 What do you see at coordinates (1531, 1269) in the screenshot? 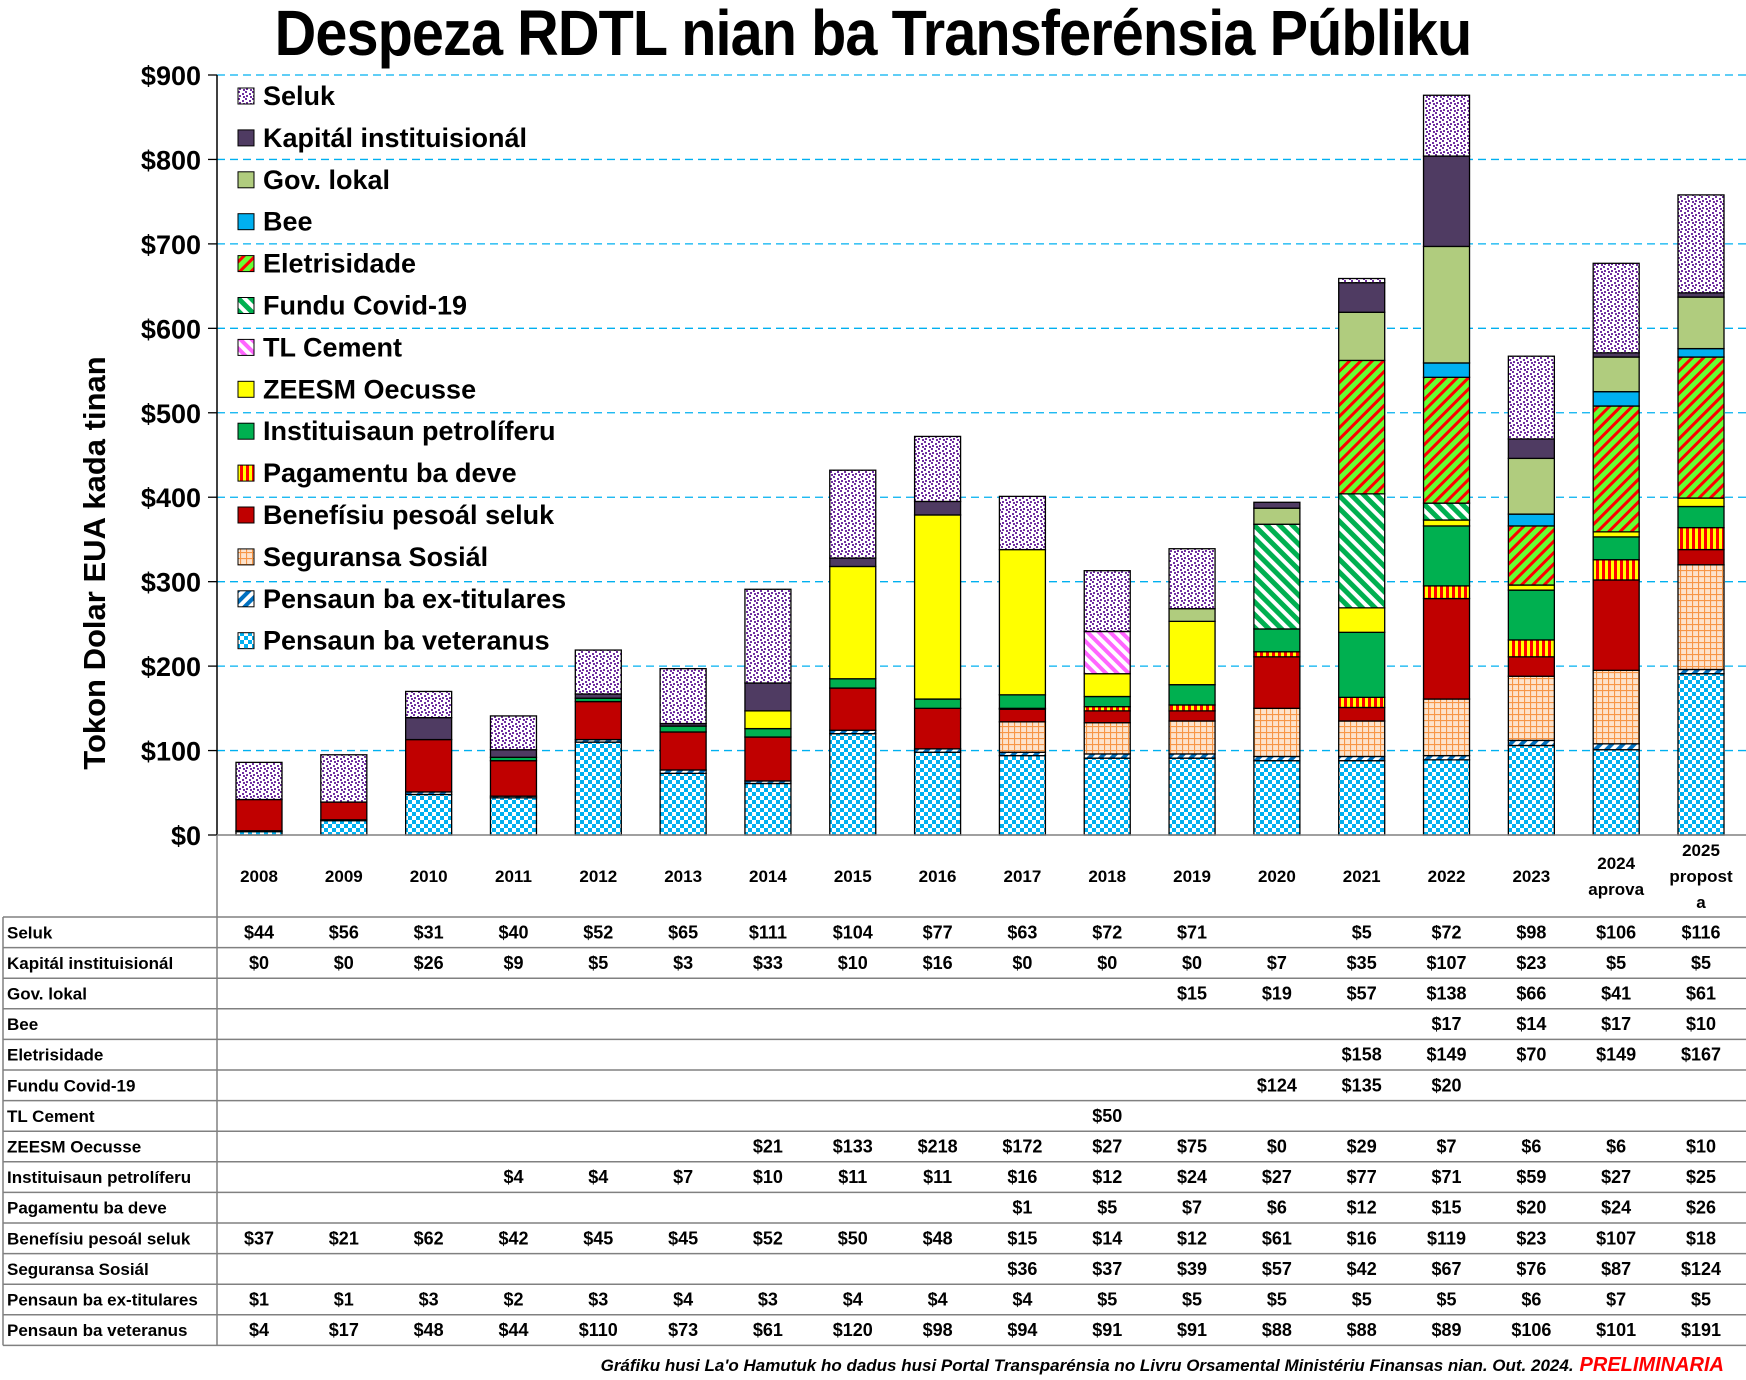
I see `table-cell: $76` at bounding box center [1531, 1269].